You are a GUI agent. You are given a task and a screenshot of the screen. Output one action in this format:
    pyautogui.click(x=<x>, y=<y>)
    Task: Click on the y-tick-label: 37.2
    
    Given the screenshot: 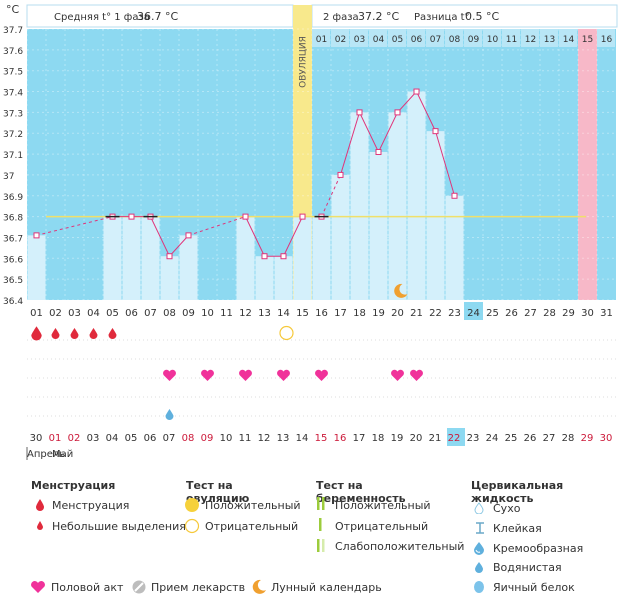 What is the action you would take?
    pyautogui.click(x=13, y=135)
    